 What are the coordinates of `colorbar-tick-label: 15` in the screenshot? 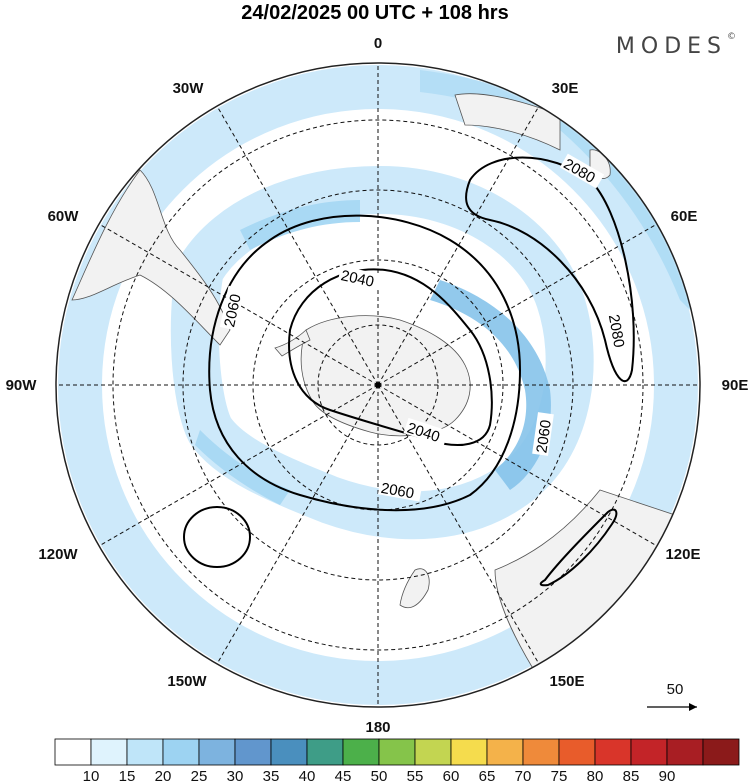 It's located at (127, 775).